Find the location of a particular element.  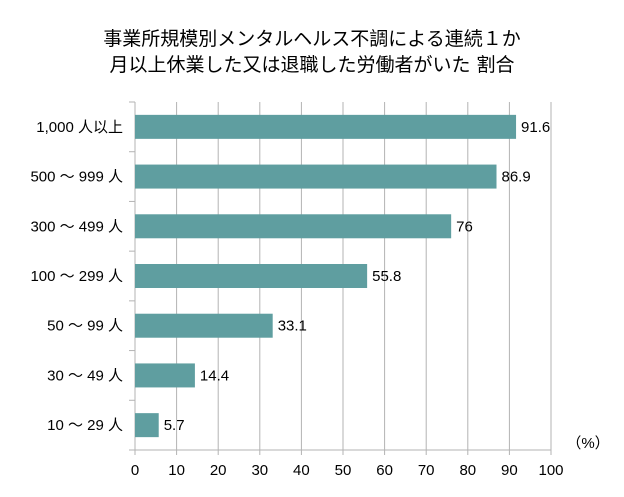

data-label: 5.7 is located at coordinates (174, 425).